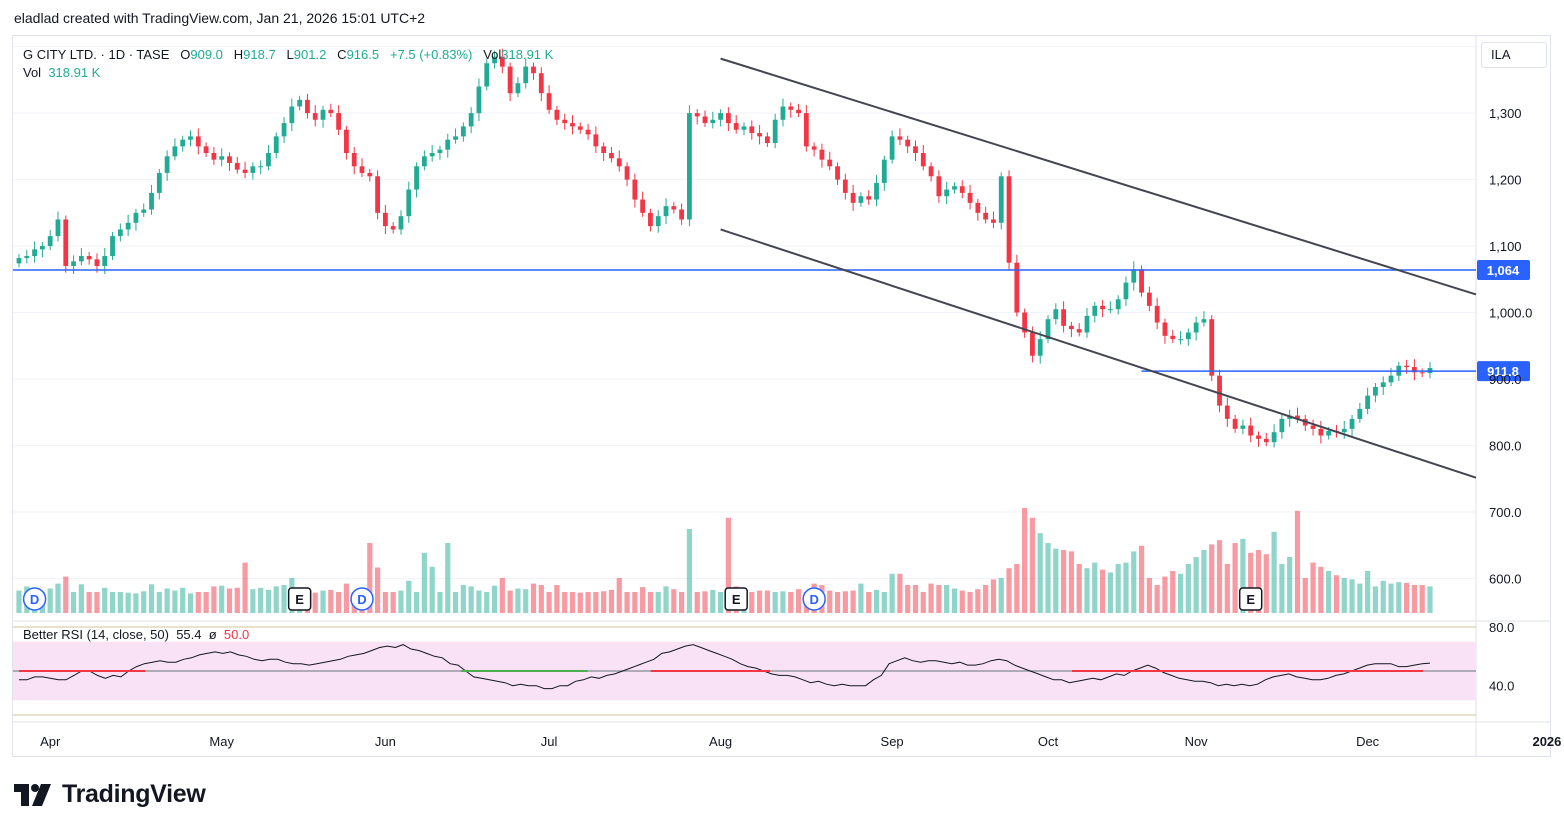 The width and height of the screenshot is (1564, 833). What do you see at coordinates (189, 634) in the screenshot?
I see `rsi-value: 55.4` at bounding box center [189, 634].